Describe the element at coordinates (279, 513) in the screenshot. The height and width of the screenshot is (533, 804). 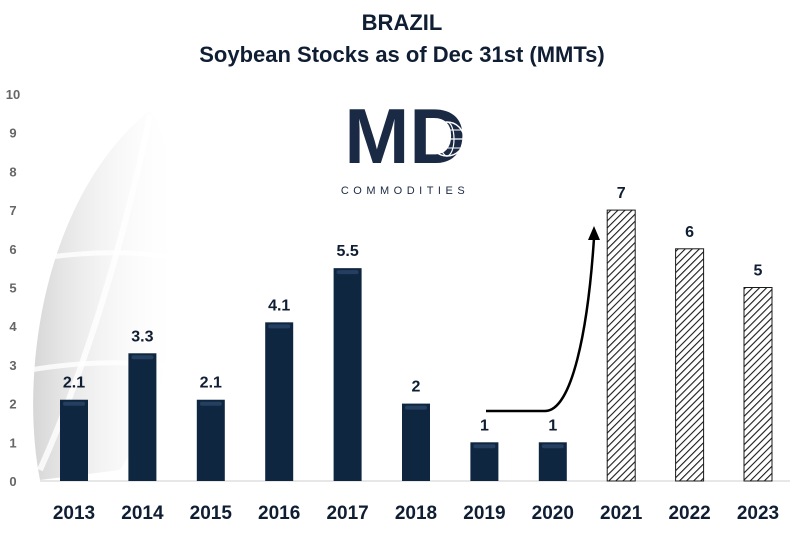
I see `x-tick-label: 2016` at that location.